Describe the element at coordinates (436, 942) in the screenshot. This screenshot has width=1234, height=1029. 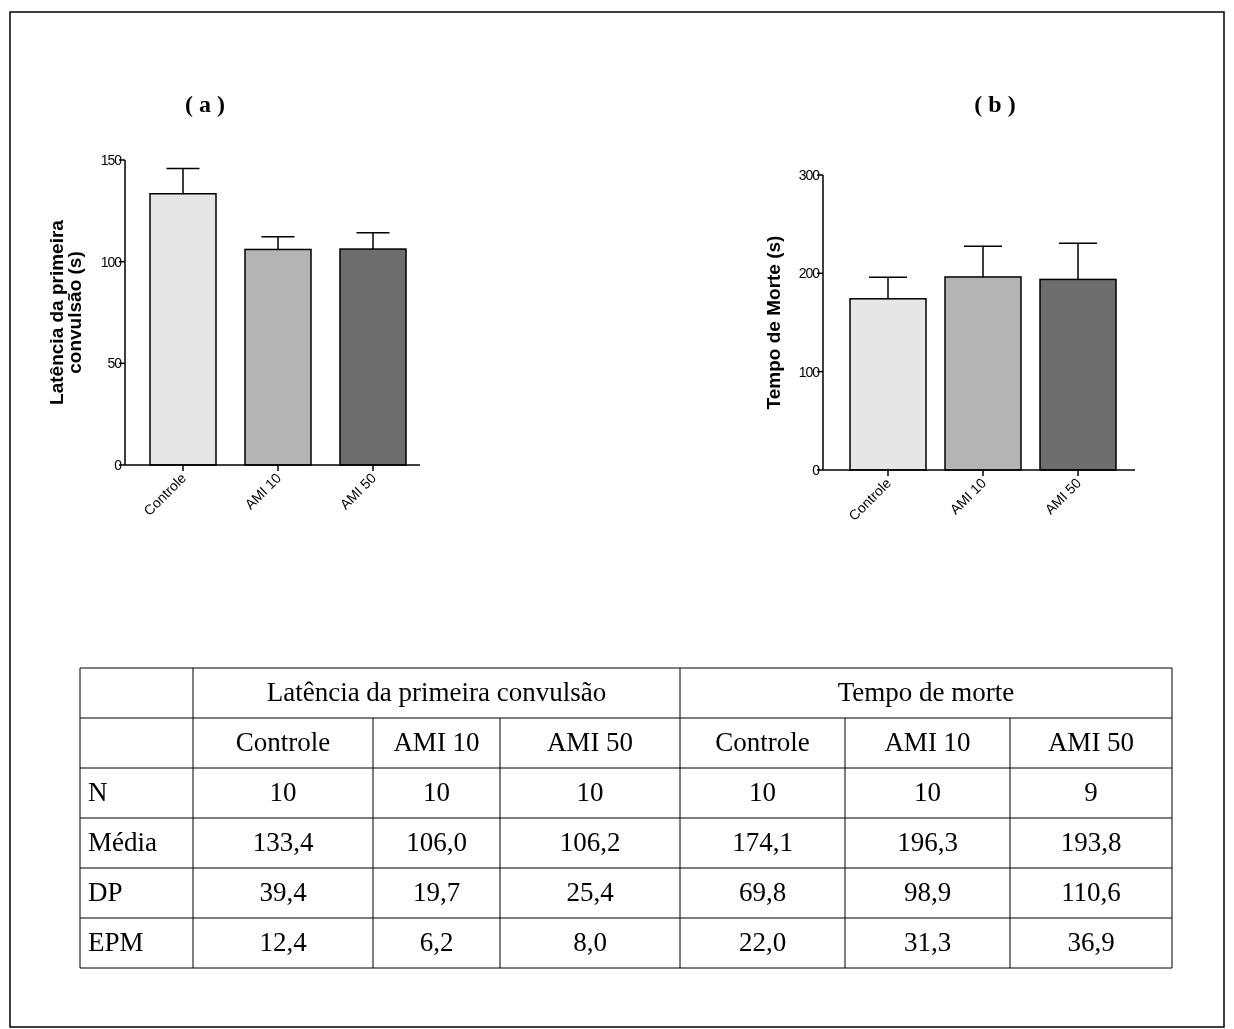
I see `text: 6,2` at that location.